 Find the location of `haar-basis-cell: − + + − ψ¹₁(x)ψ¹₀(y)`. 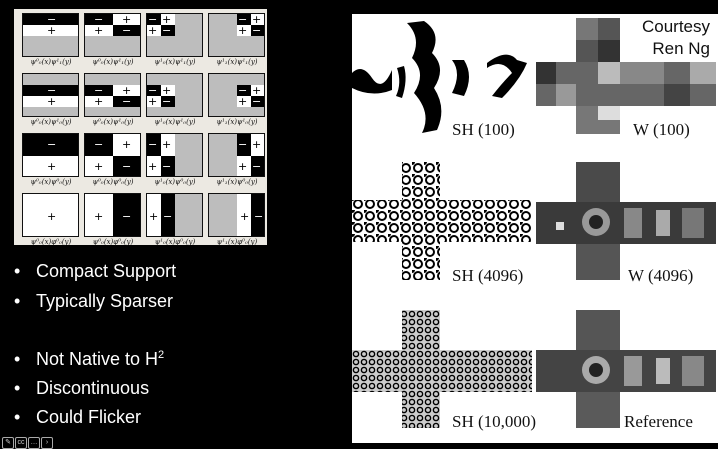

haar-basis-cell: − + + − ψ¹₁(x)ψ¹₀(y) is located at coordinates (236, 99).